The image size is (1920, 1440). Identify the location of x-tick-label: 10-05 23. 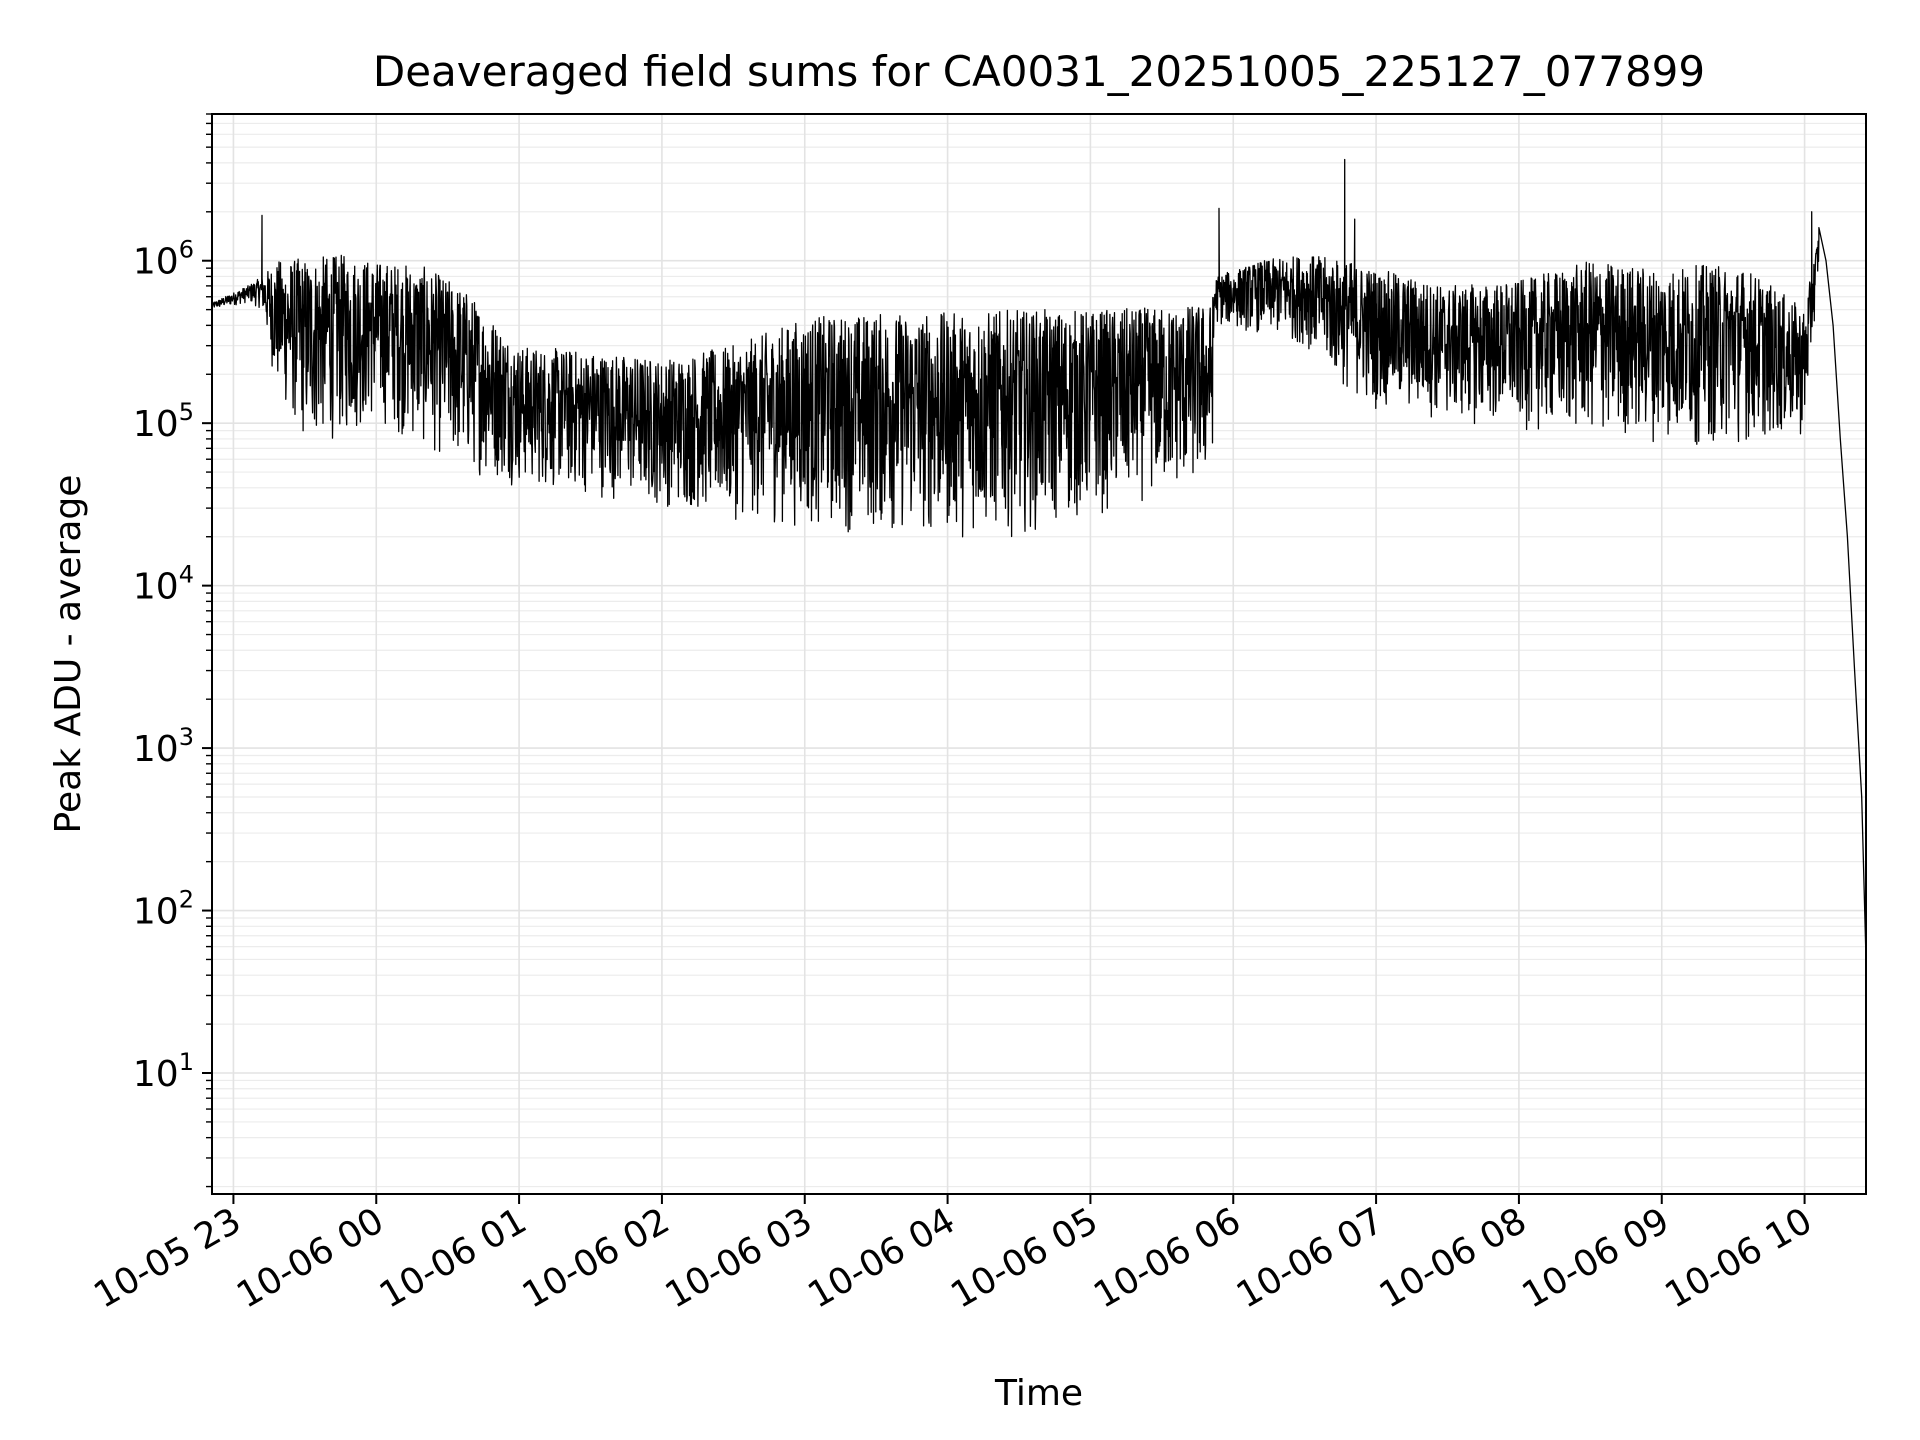
(167, 1258).